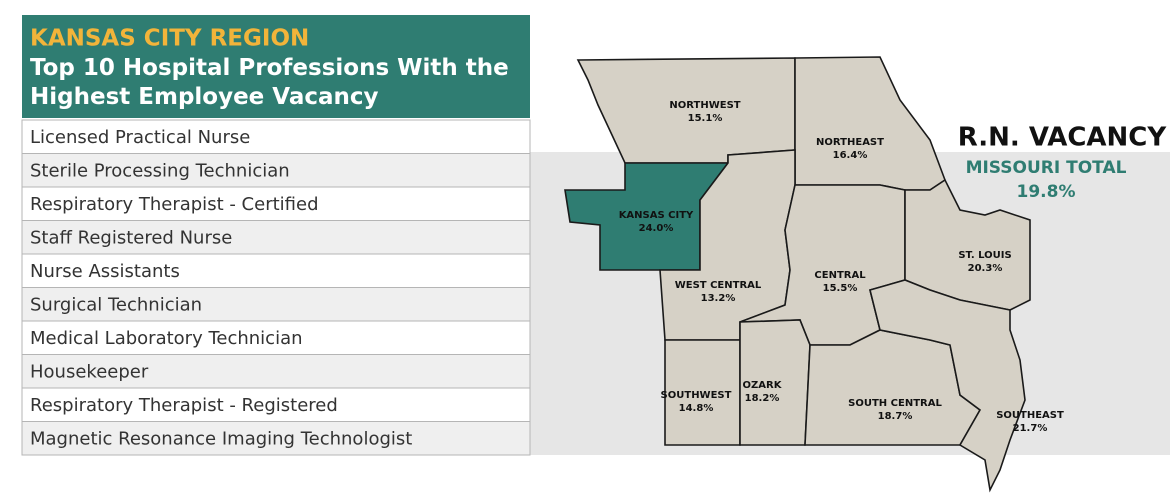  I want to click on region-value: 14.8%, so click(696, 408).